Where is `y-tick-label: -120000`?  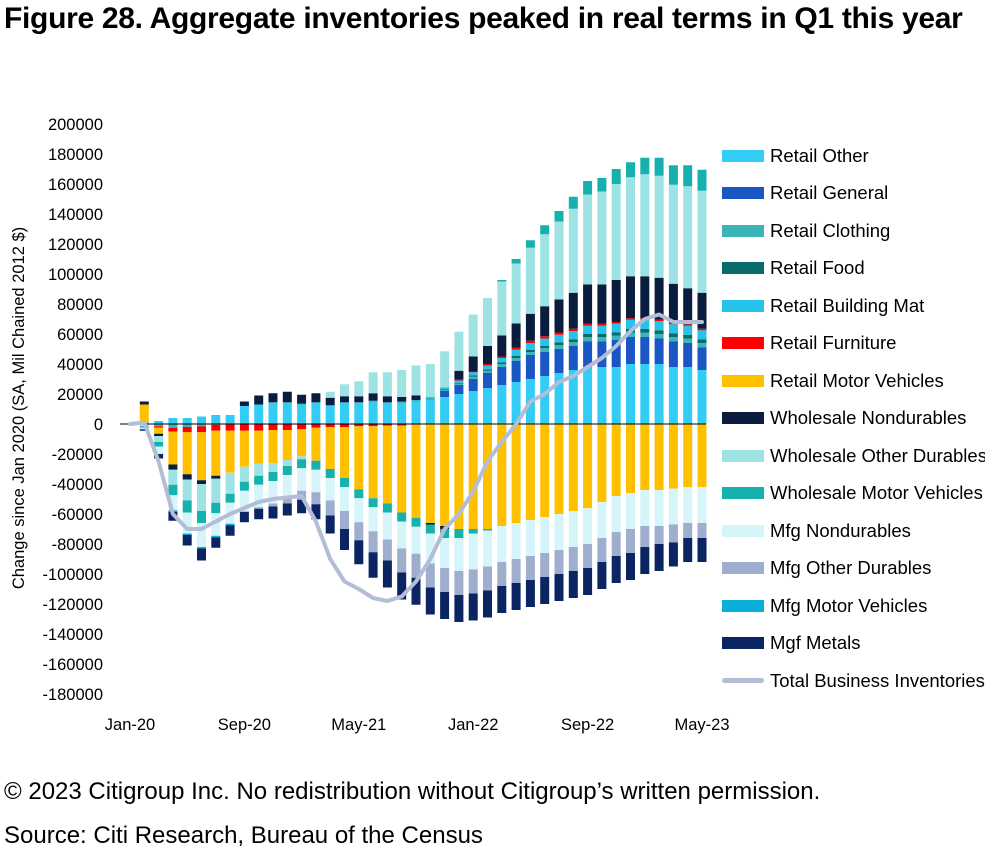 y-tick-label: -120000 is located at coordinates (72, 605).